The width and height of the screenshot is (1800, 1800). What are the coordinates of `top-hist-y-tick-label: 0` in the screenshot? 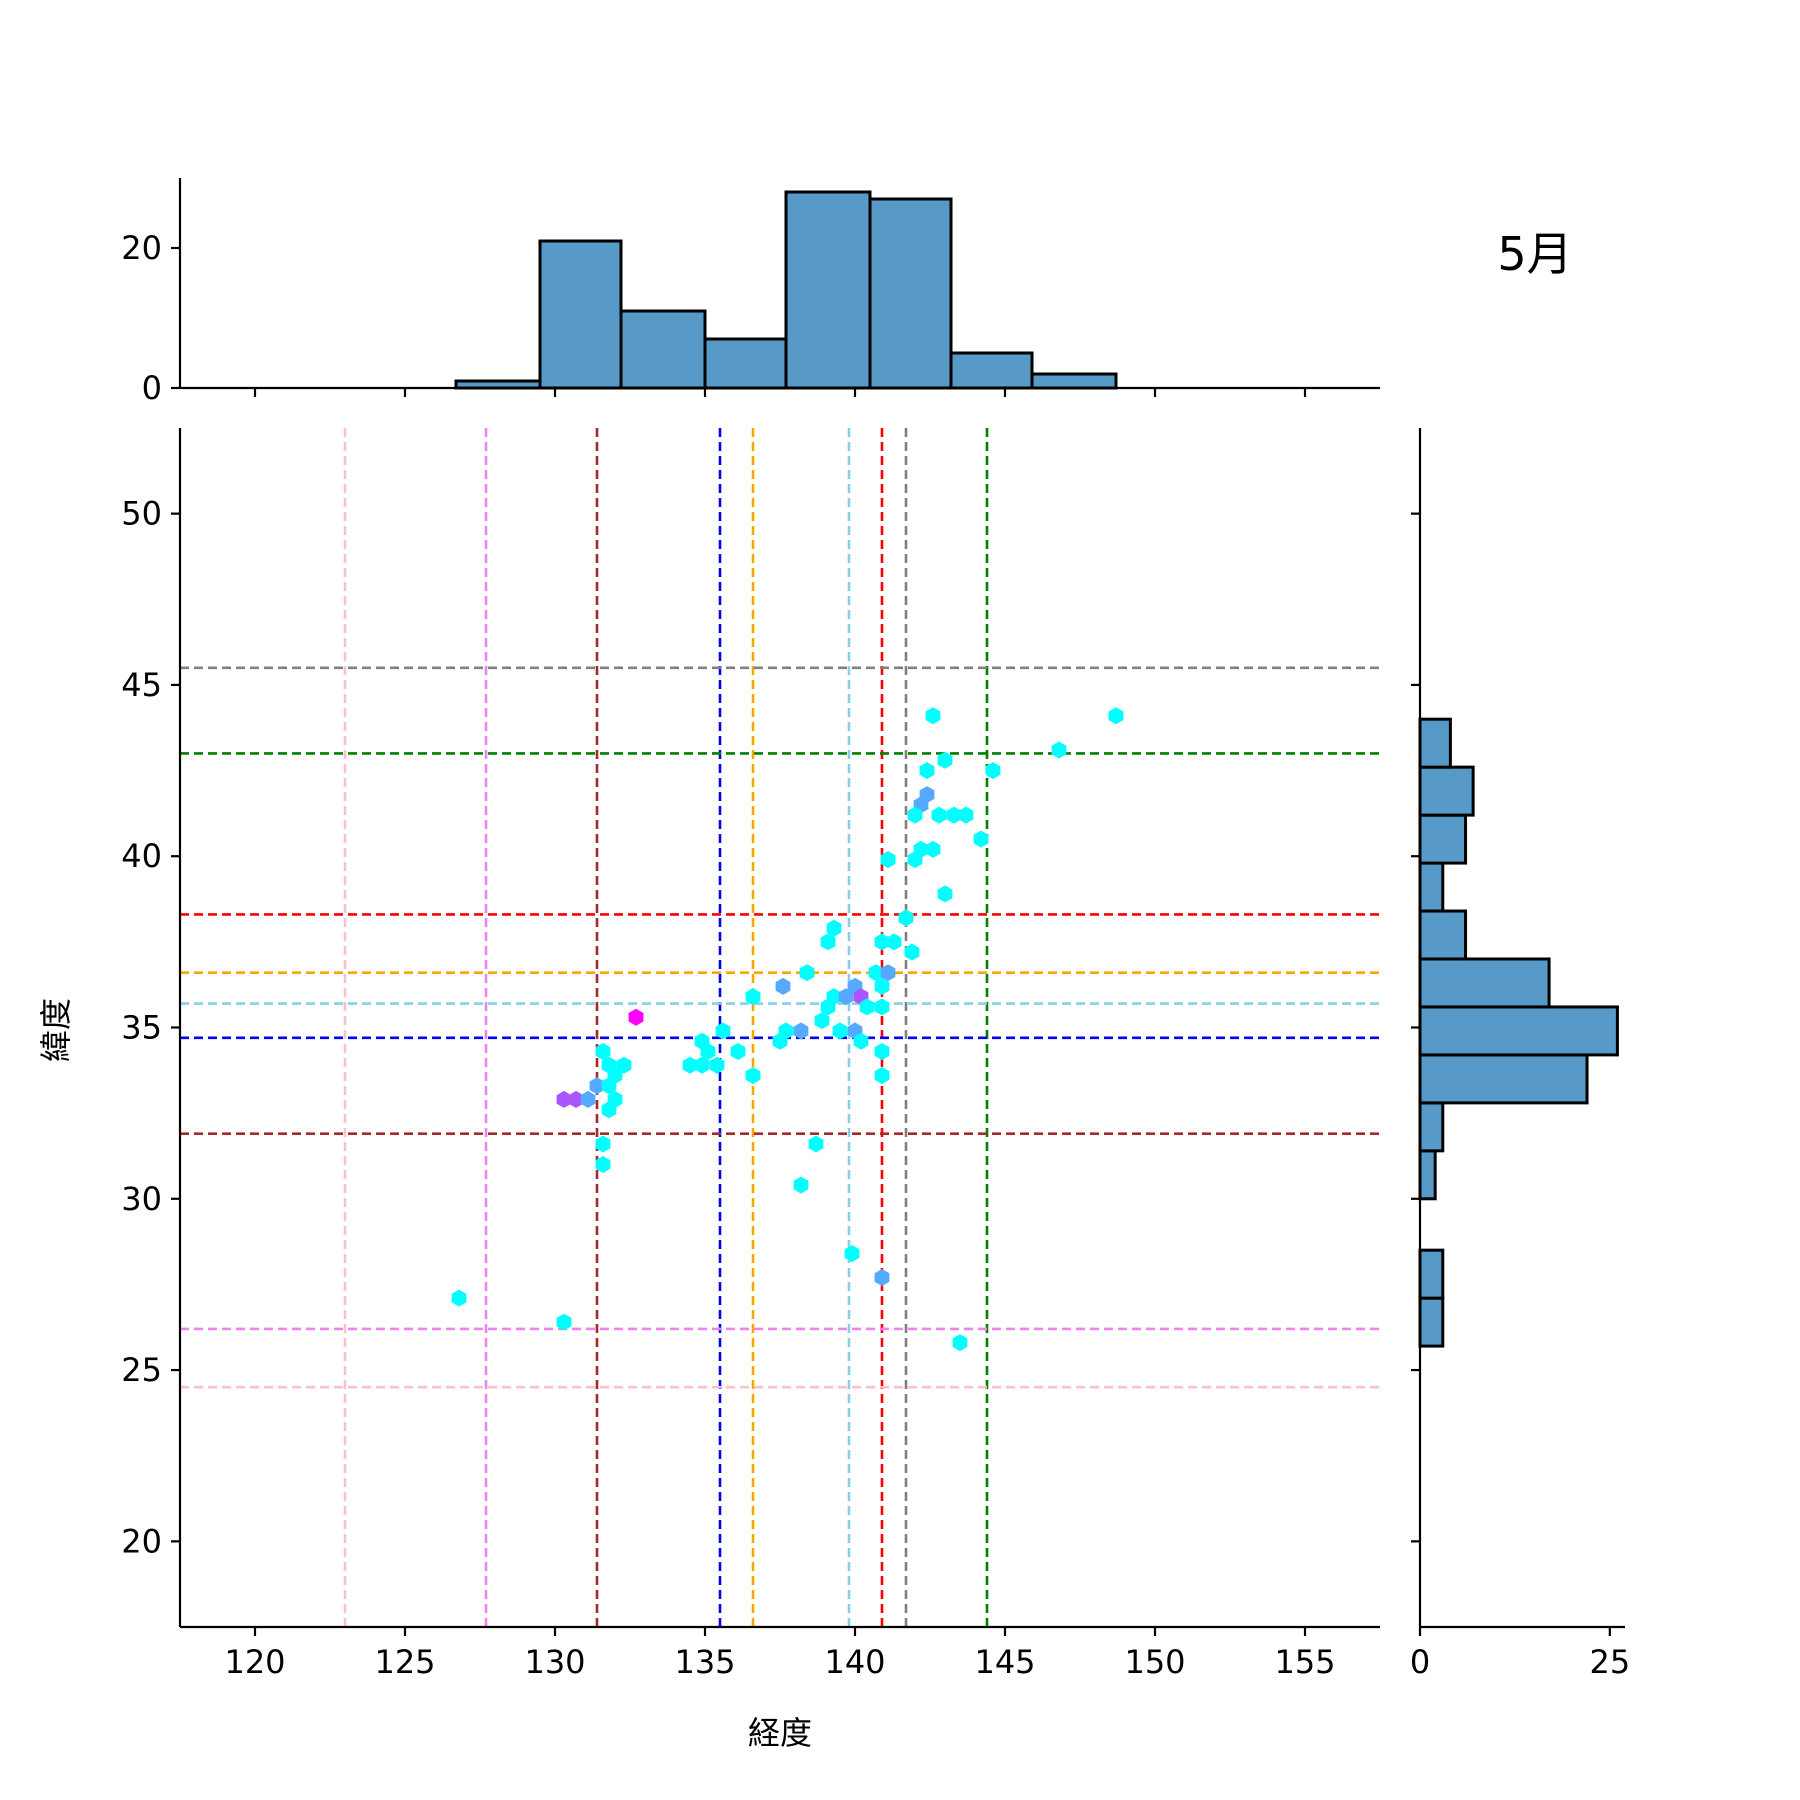 It's located at (152, 388).